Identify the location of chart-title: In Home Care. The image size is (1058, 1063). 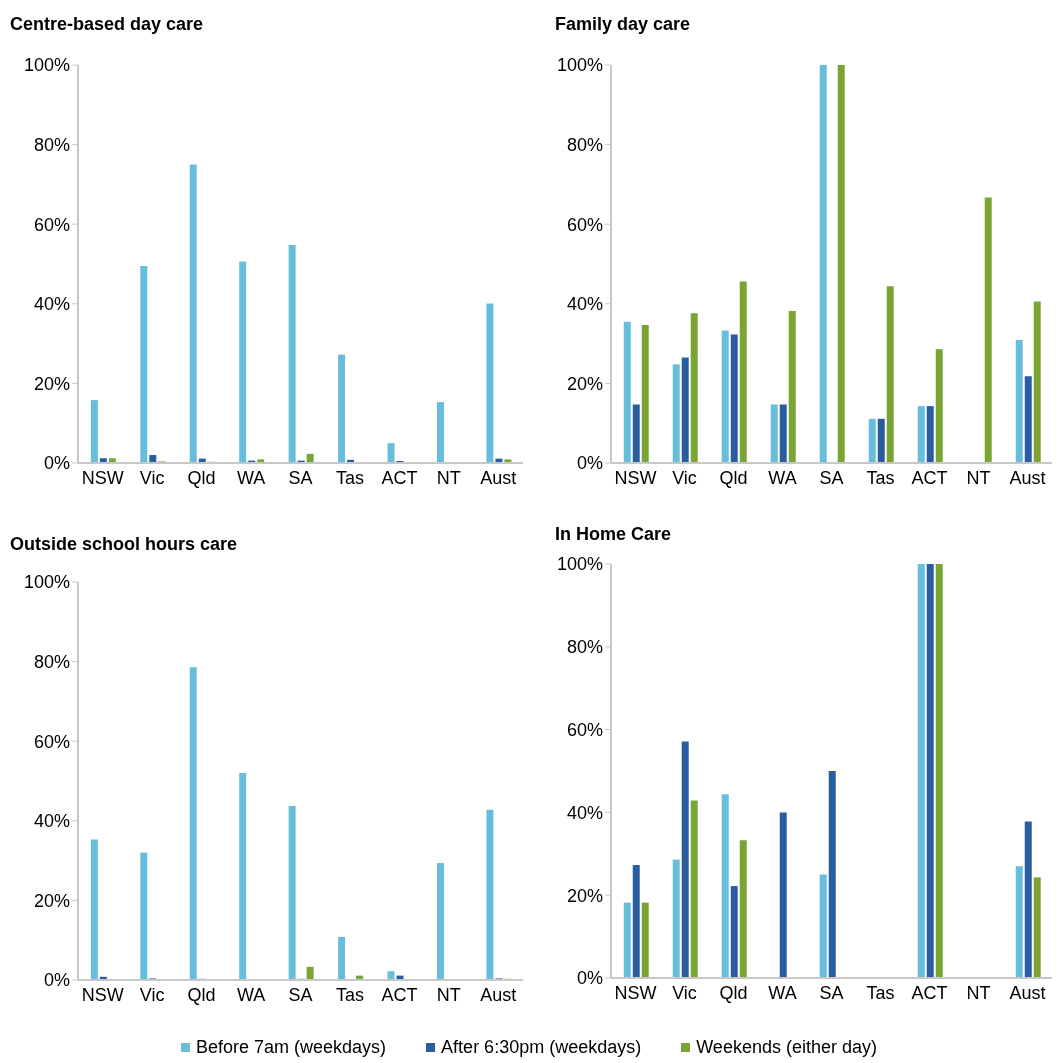
(613, 534).